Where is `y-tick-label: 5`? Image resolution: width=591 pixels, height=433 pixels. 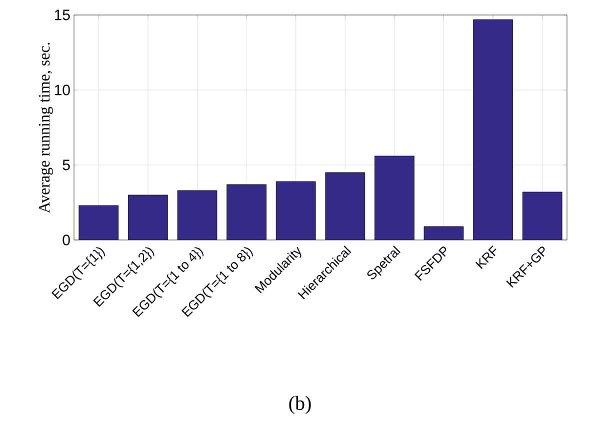
y-tick-label: 5 is located at coordinates (66, 165).